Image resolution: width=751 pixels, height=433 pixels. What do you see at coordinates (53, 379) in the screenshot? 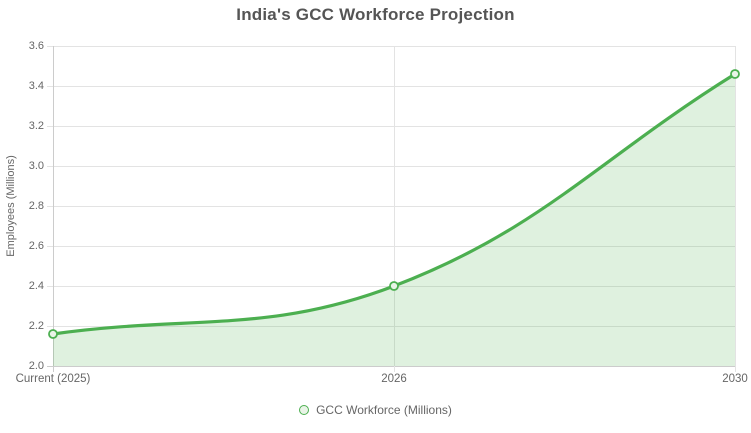
I see `x-tick-label: Current (2025)` at bounding box center [53, 379].